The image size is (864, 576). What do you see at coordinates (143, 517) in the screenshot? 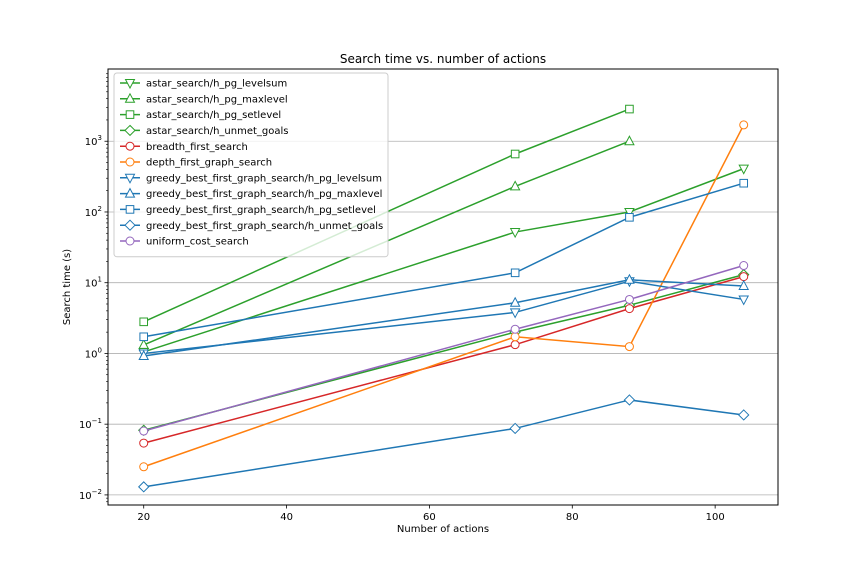
I see `x-tick-label: 20` at bounding box center [143, 517].